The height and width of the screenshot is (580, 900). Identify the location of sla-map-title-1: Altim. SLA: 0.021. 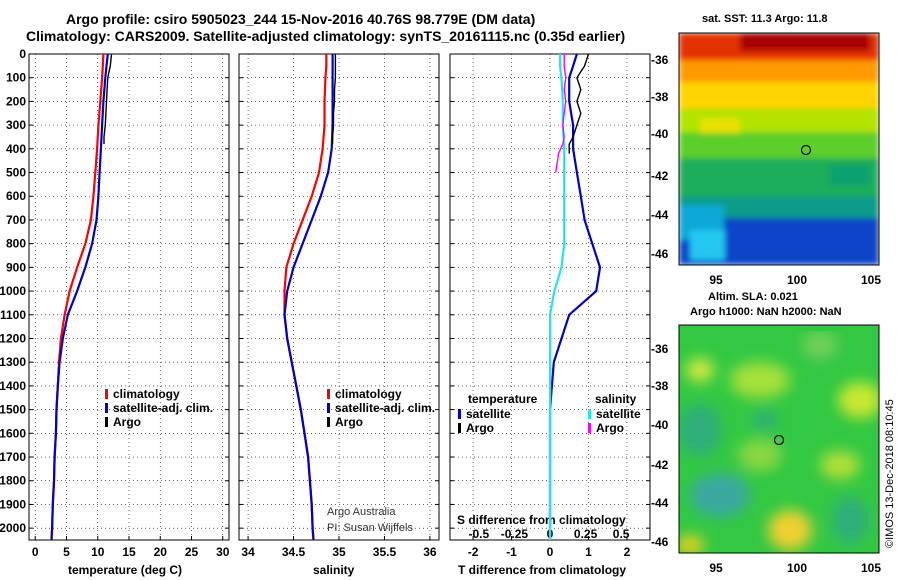
(753, 297).